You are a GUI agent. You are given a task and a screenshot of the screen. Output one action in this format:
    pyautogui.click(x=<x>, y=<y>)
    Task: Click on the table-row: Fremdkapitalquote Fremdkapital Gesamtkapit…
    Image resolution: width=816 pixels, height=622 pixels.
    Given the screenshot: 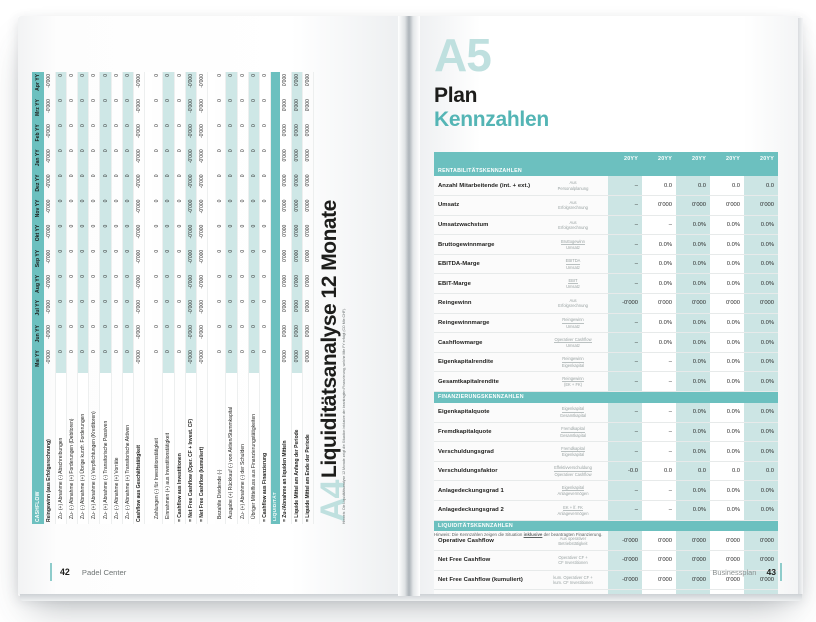 What is the action you would take?
    pyautogui.click(x=606, y=432)
    